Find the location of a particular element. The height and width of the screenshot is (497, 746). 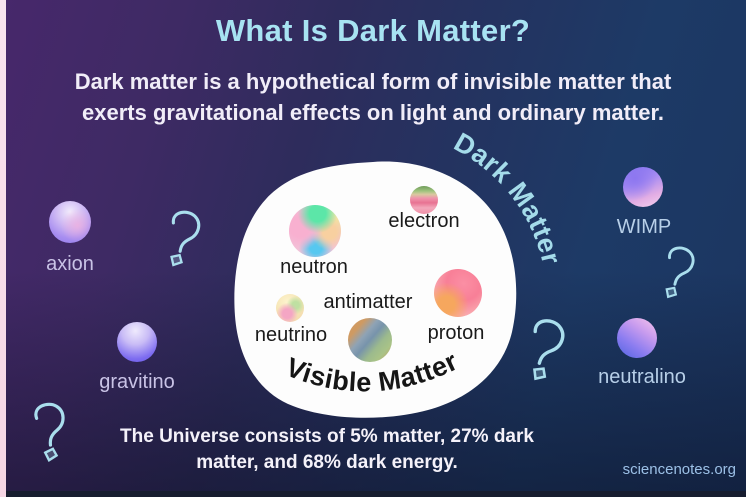

neutrino-label: neutrino is located at coordinates (291, 335).